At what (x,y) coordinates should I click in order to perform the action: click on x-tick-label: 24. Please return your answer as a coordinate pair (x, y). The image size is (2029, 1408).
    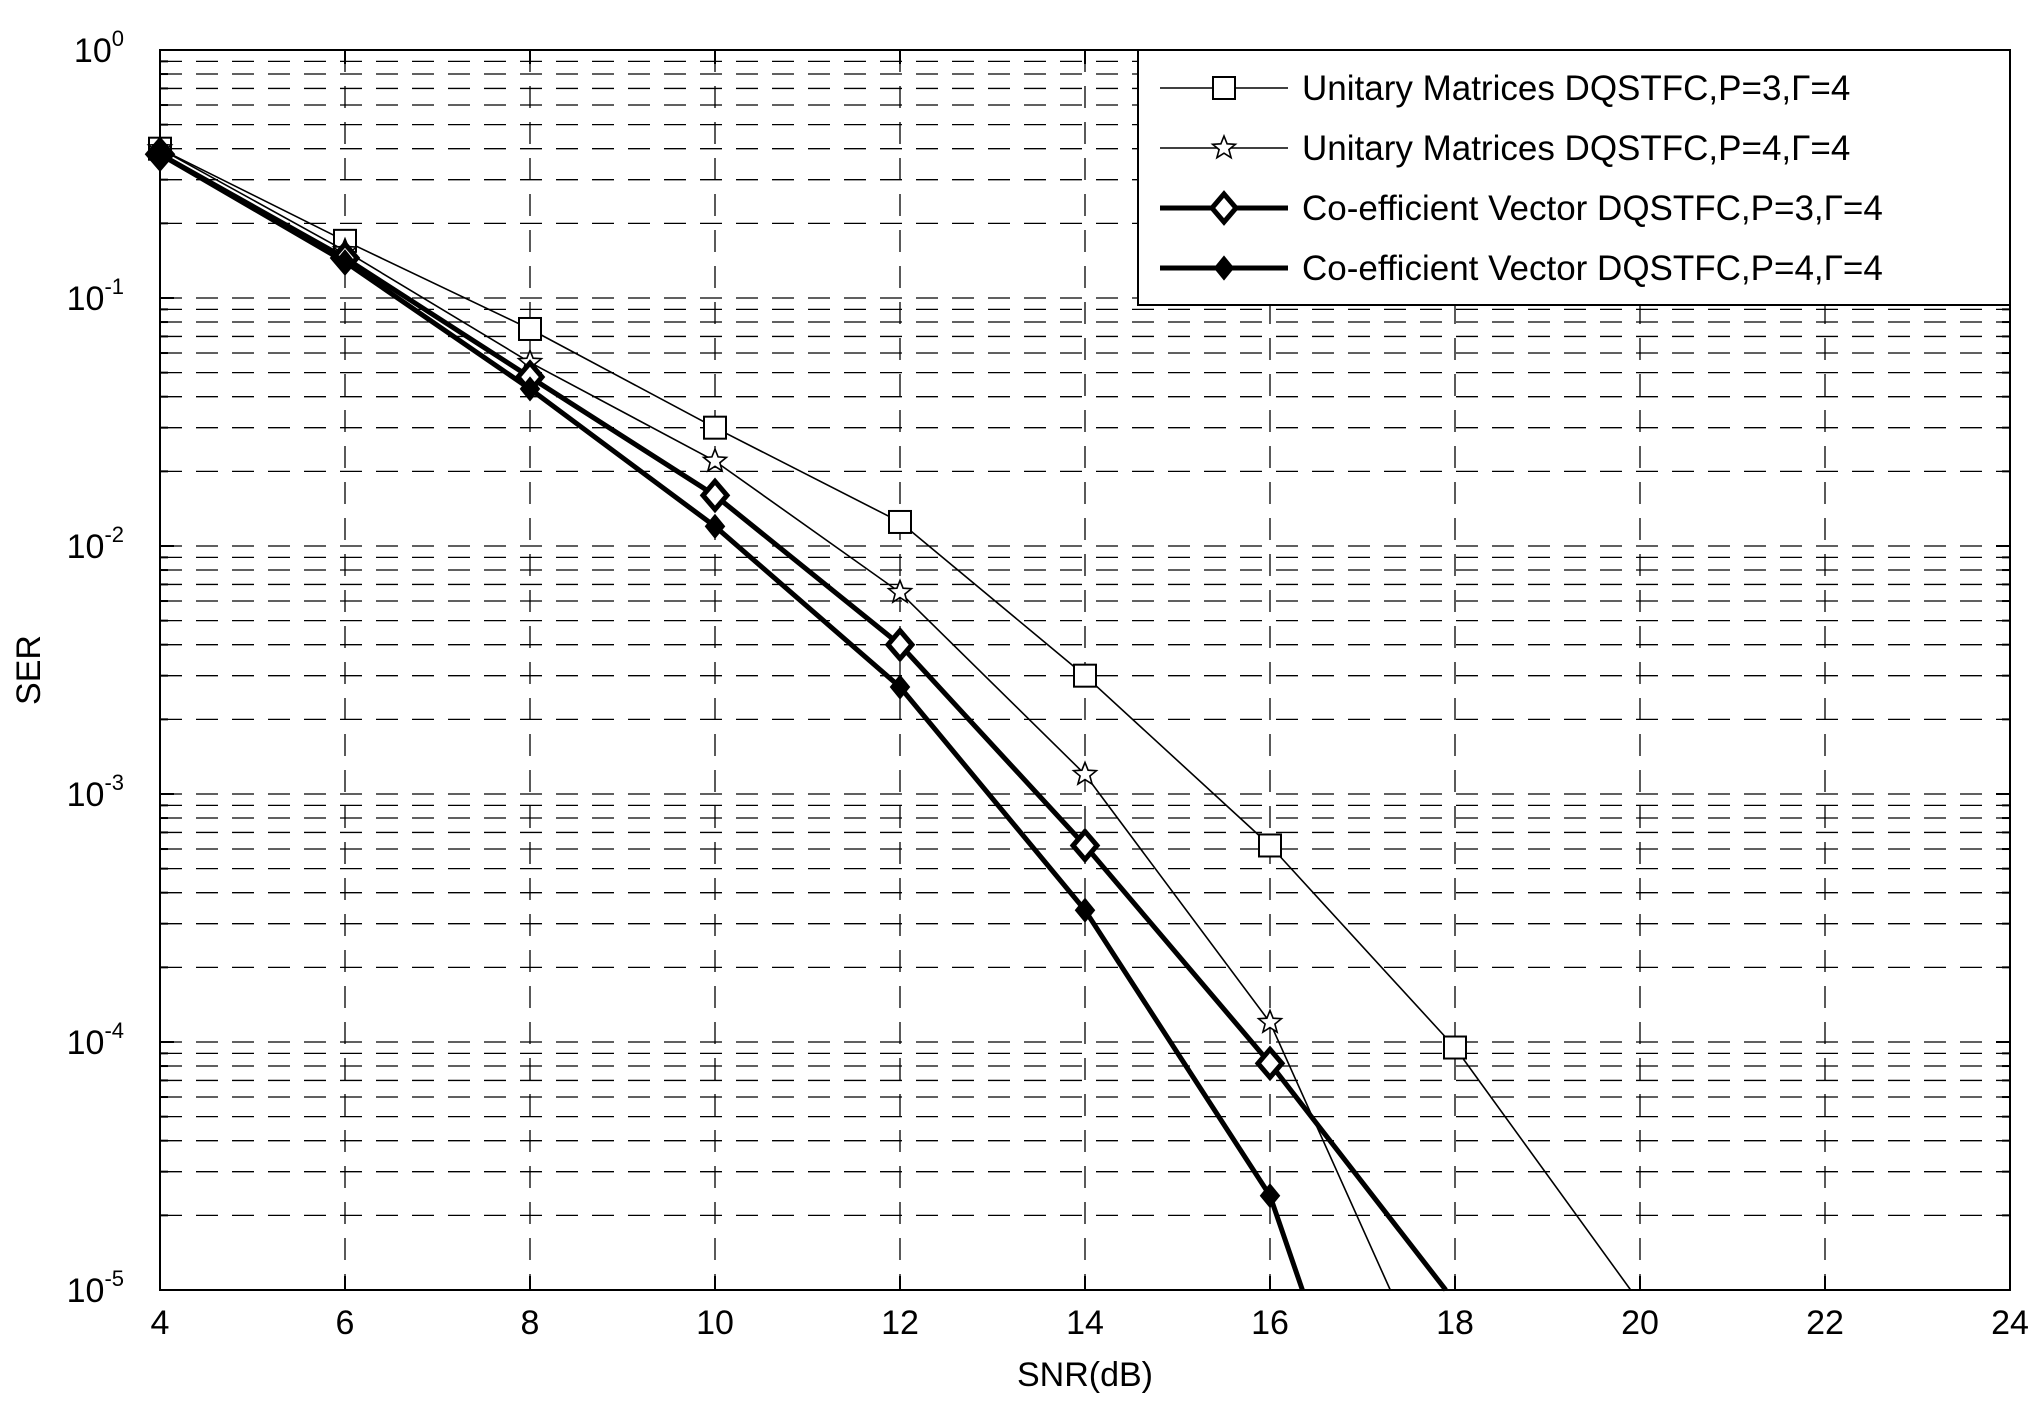
    Looking at the image, I should click on (2010, 1323).